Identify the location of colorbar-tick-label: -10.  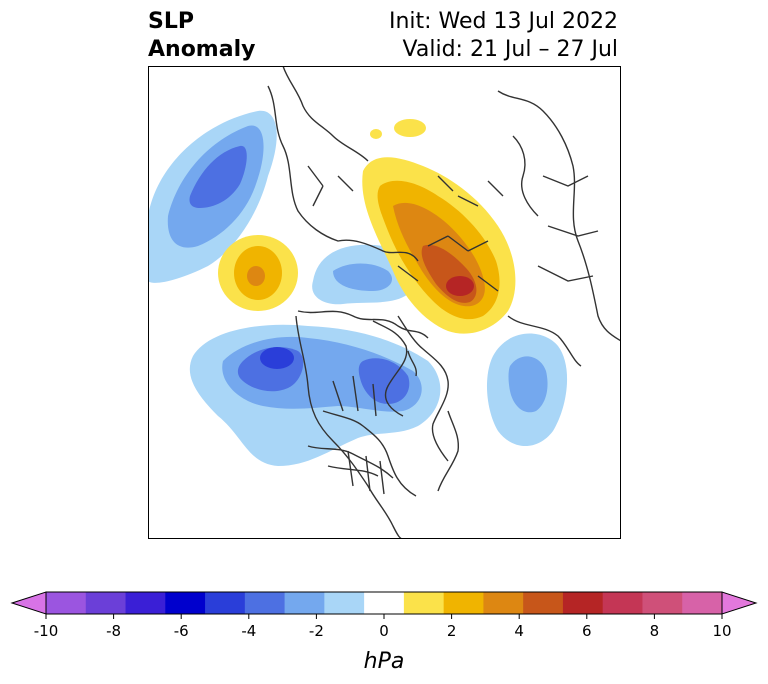
(46, 631).